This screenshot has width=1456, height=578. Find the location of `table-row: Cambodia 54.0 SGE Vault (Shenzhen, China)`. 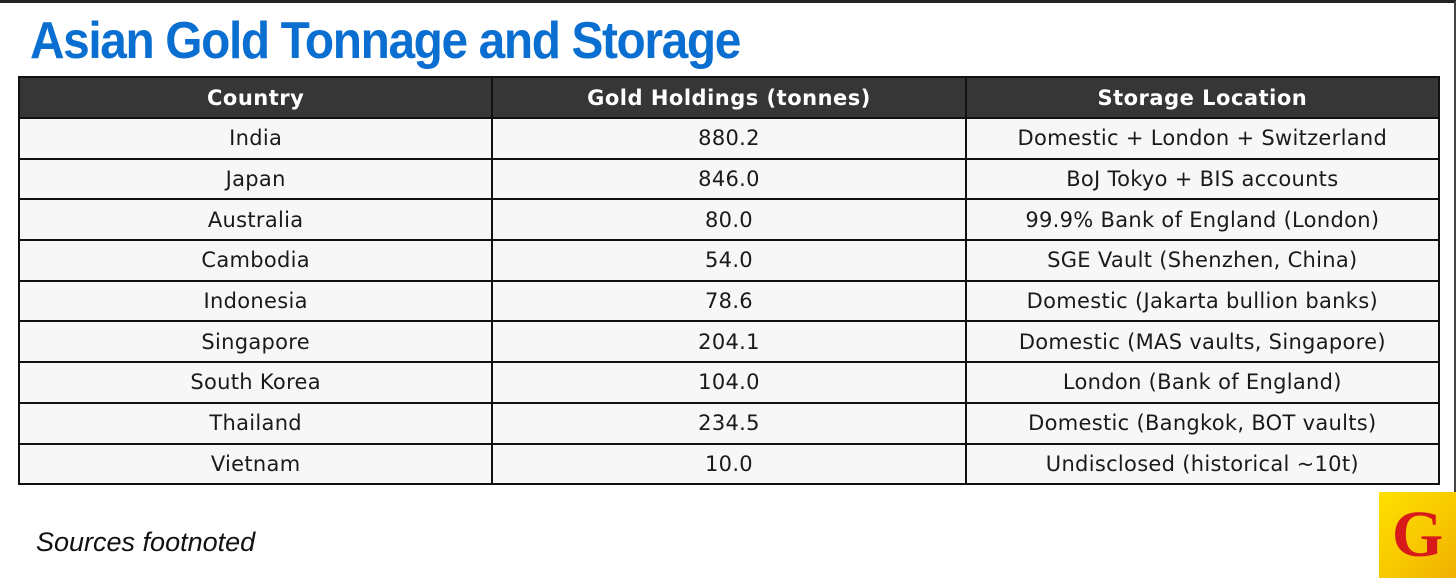

table-row: Cambodia 54.0 SGE Vault (Shenzhen, China) is located at coordinates (729, 260).